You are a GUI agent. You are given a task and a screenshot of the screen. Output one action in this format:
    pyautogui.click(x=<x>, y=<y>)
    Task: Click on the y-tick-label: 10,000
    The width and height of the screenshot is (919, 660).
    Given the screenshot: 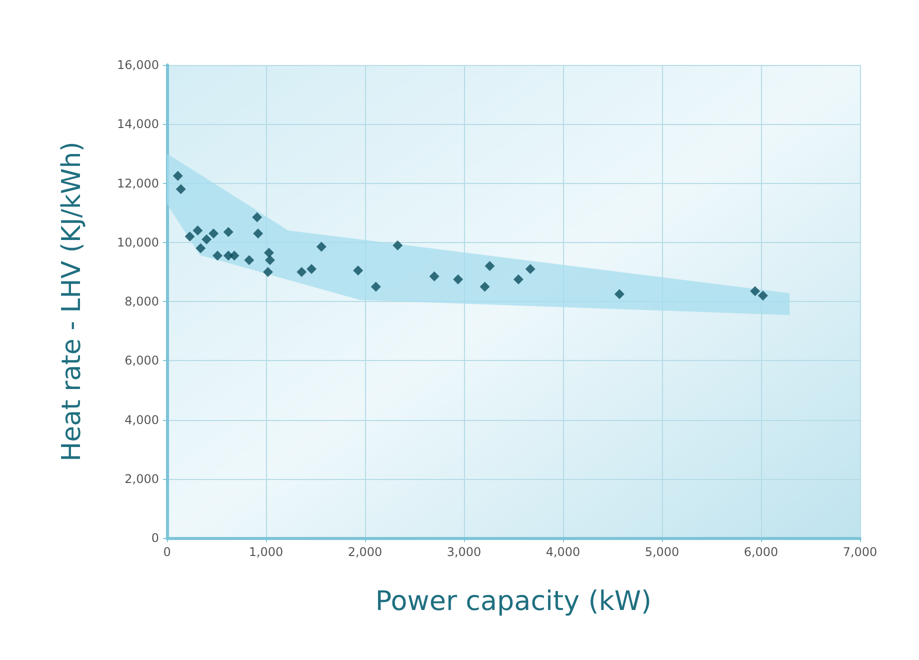 What is the action you would take?
    pyautogui.click(x=138, y=242)
    